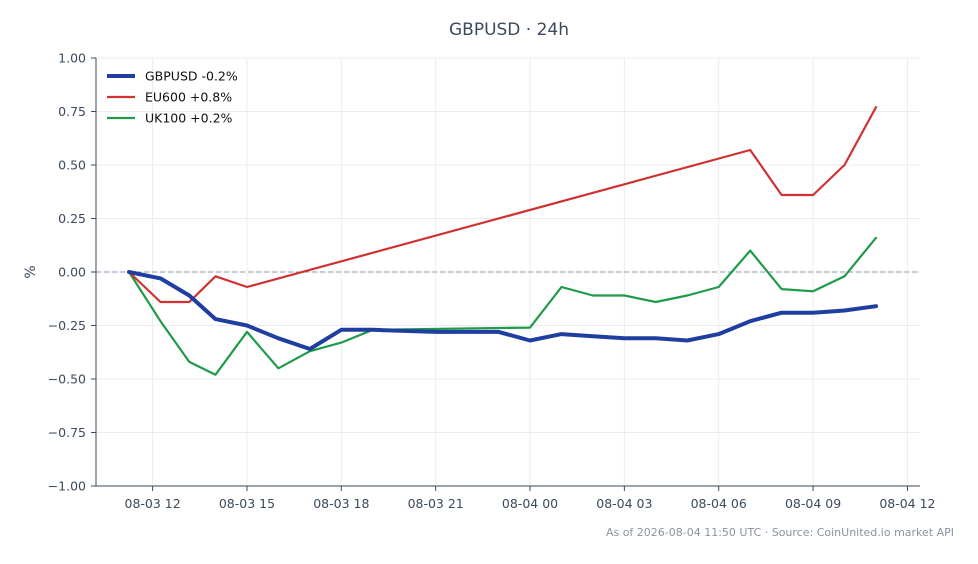  What do you see at coordinates (72, 58) in the screenshot?
I see `y-tick-label: 1.00` at bounding box center [72, 58].